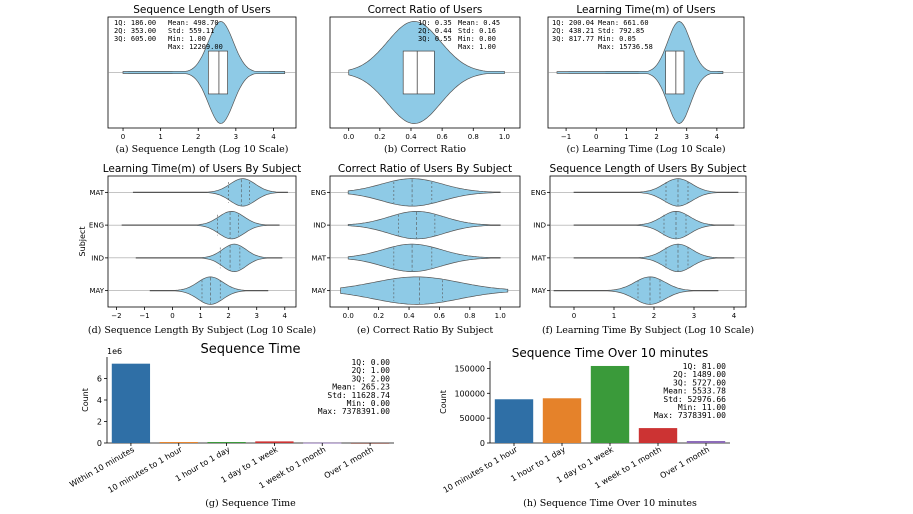  I want to click on x-tick-label: 10 minutes to 1 hour, so click(481, 470).